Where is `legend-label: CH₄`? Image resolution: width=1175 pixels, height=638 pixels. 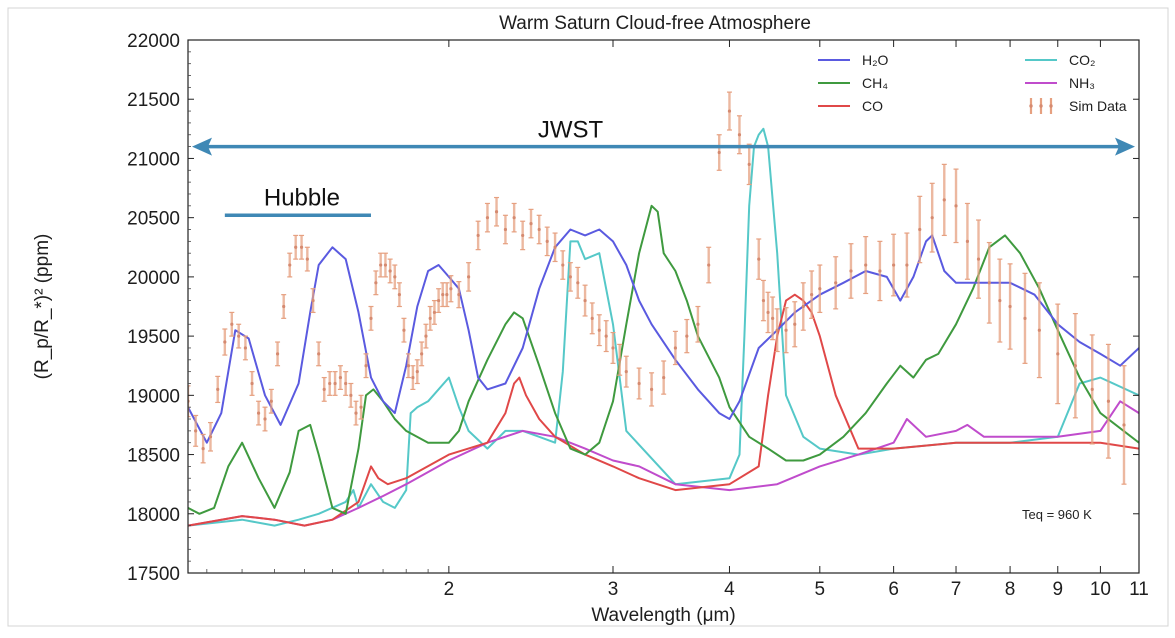 legend-label: CH₄ is located at coordinates (875, 83).